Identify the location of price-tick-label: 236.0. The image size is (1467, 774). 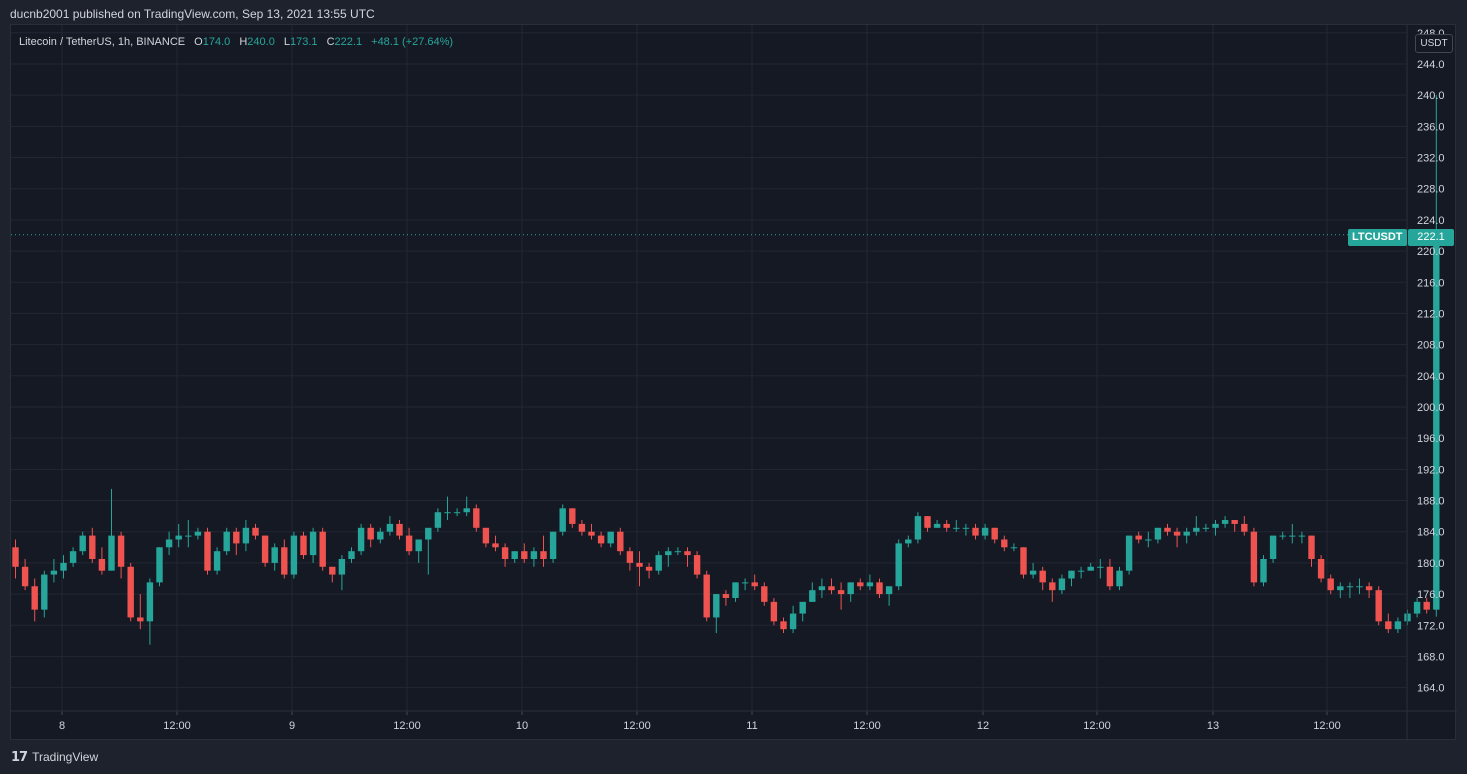
(1431, 127).